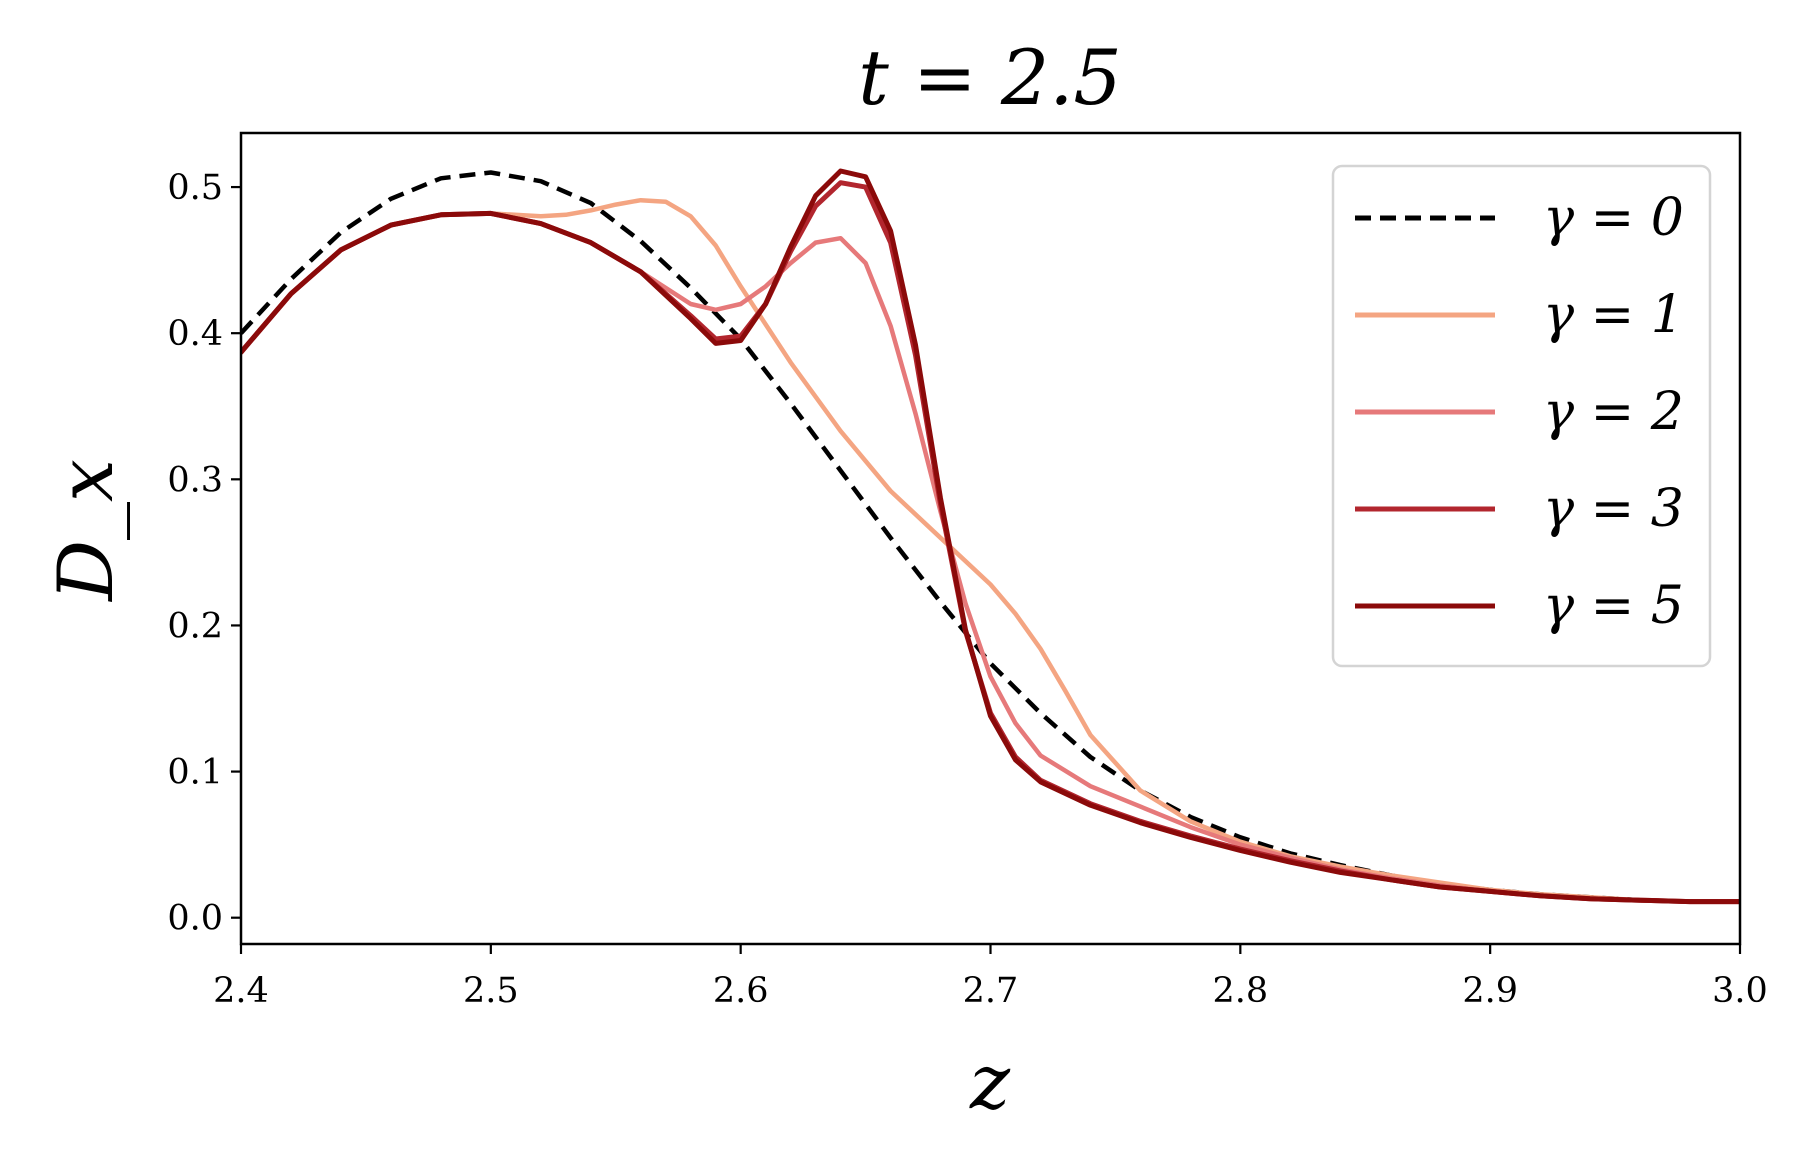  What do you see at coordinates (1613, 606) in the screenshot?
I see `legend-label: γ = 5` at bounding box center [1613, 606].